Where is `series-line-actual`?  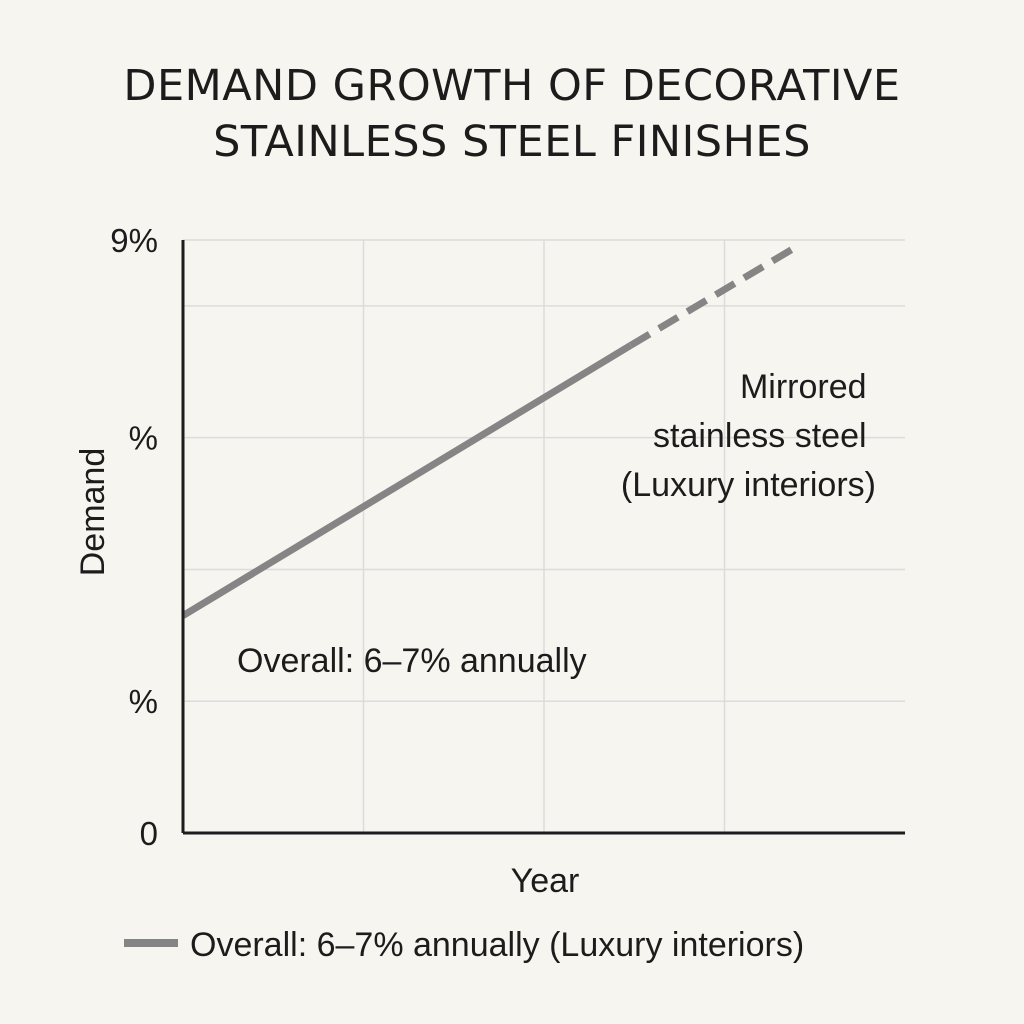
series-line-actual is located at coordinates (407, 480).